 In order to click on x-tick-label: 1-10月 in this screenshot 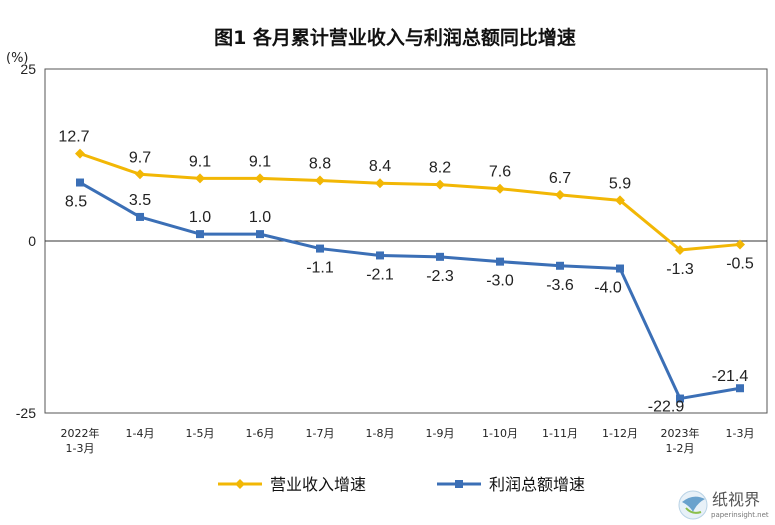, I will do `click(500, 433)`.